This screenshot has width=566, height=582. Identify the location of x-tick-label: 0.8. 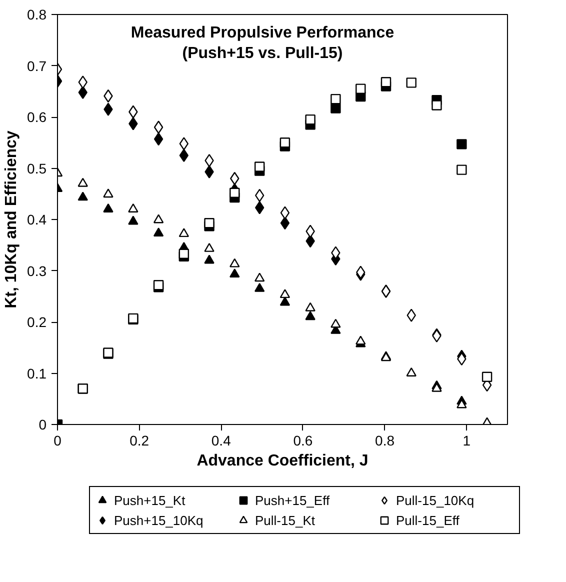
(385, 440).